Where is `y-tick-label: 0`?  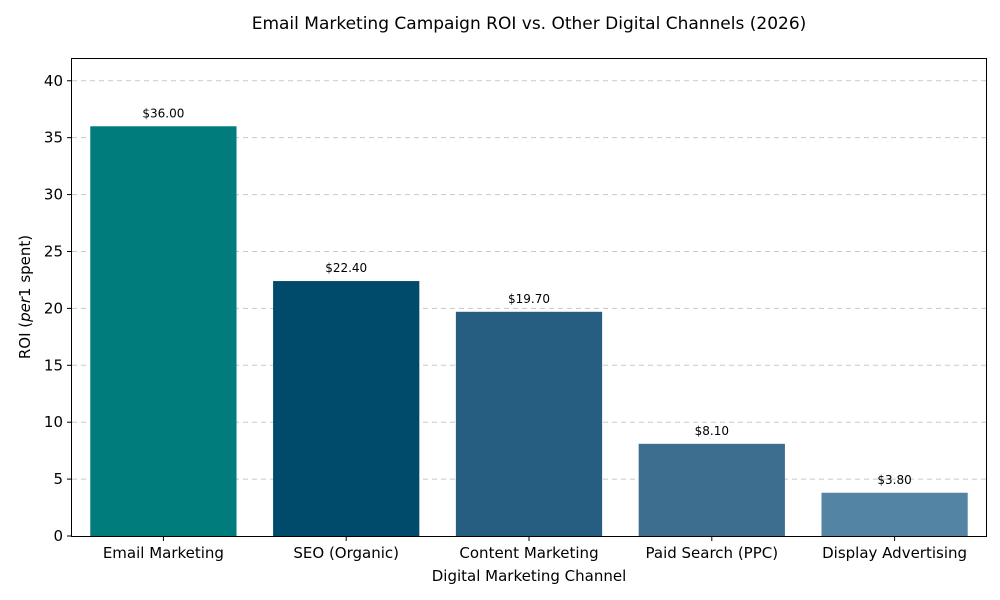 y-tick-label: 0 is located at coordinates (58, 536).